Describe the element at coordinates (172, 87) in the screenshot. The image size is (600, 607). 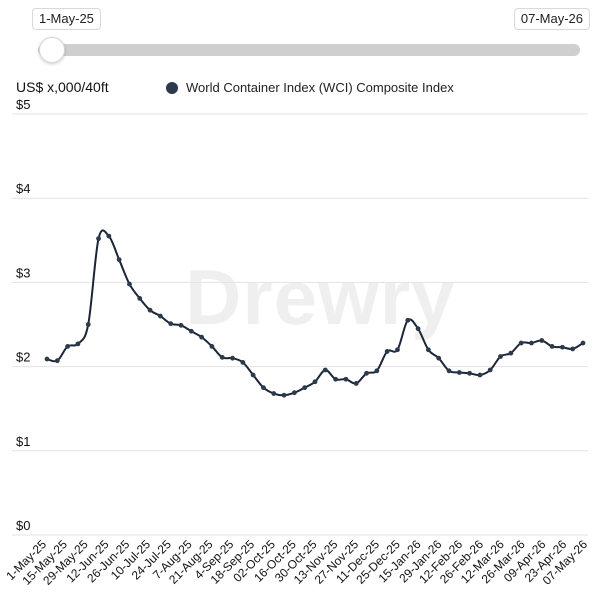
I see `legend-marker-icon` at that location.